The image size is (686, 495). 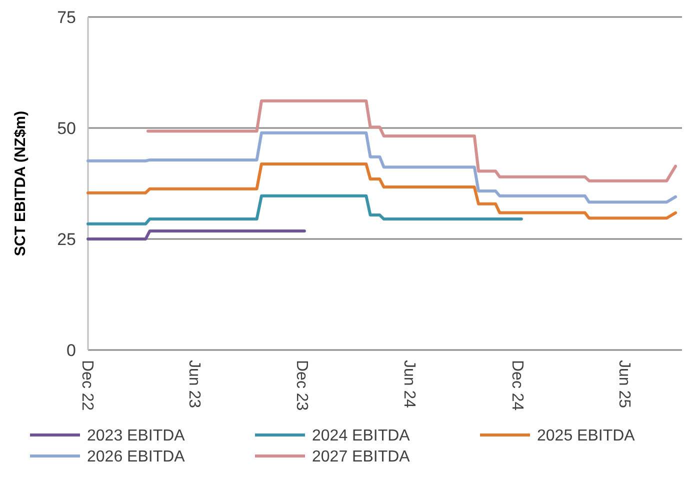 What do you see at coordinates (71, 350) in the screenshot?
I see `y-tick-label: 0` at bounding box center [71, 350].